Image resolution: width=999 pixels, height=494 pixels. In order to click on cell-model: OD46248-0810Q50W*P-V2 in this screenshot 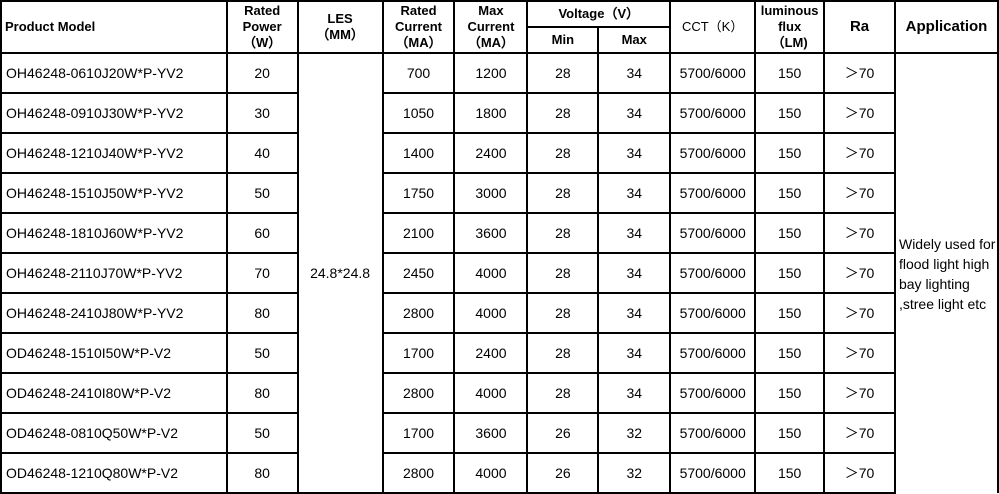, I will do `click(114, 433)`.